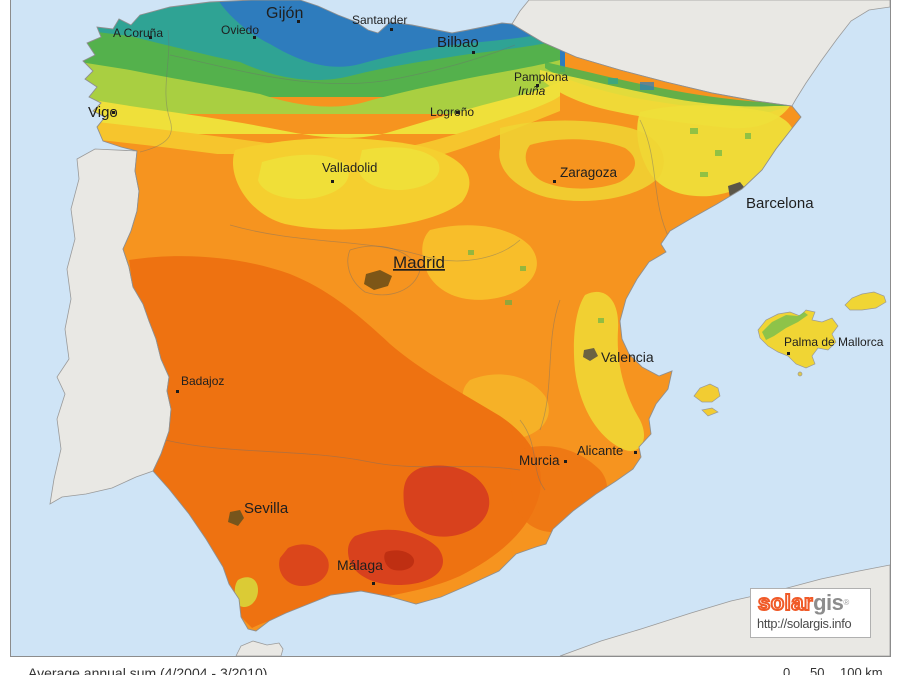  Describe the element at coordinates (473, 52) in the screenshot. I see `city-marker-bilbao` at that location.